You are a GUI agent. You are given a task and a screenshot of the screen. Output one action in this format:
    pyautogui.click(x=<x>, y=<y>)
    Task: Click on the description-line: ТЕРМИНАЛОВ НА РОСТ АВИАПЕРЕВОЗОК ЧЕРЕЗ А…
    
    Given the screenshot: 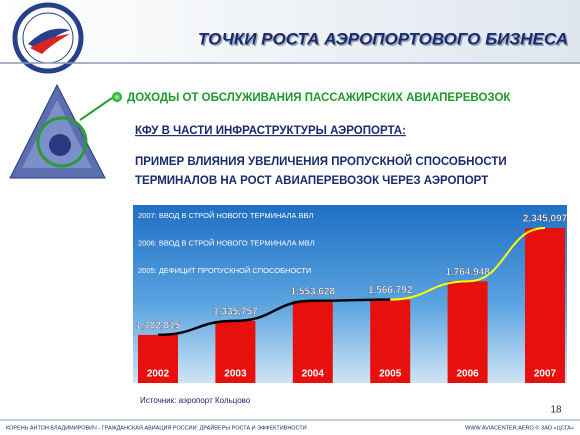 What is the action you would take?
    pyautogui.click(x=311, y=181)
    